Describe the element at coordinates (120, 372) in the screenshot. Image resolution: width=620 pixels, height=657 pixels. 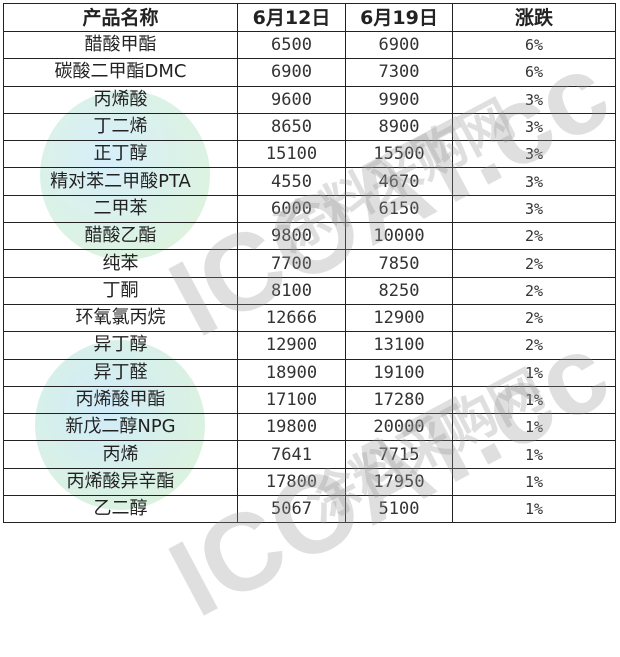
I see `product-name: 异丁醛` at that location.